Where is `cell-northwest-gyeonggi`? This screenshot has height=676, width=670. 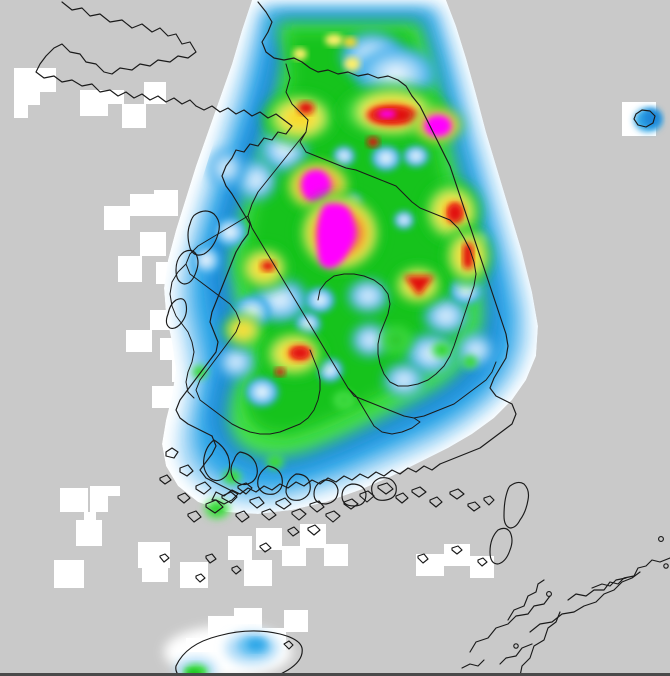
cell-northwest-gyeonggi is located at coordinates (300, 118).